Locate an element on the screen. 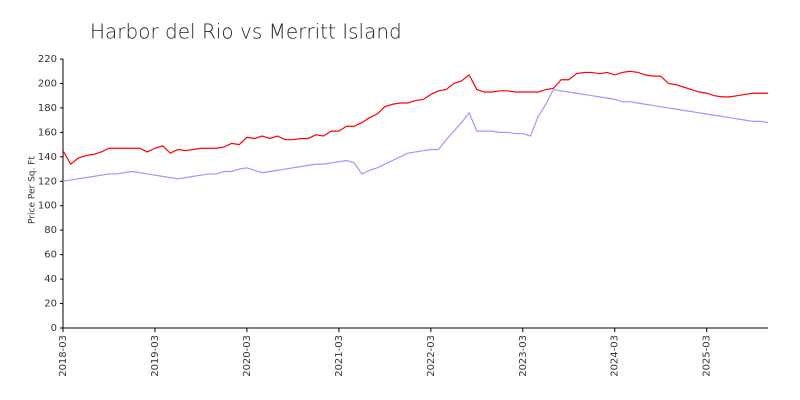  y-tick-label: 120 is located at coordinates (47, 181).